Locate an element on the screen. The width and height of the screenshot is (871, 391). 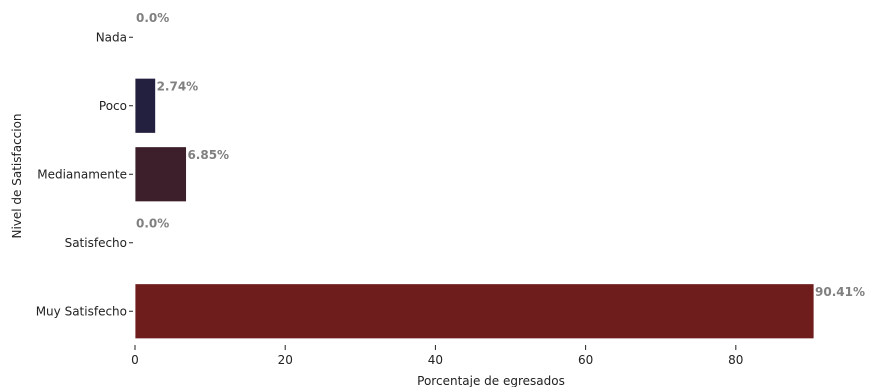
y-tick-label-satisfecho: Satisfecho is located at coordinates (96, 243).